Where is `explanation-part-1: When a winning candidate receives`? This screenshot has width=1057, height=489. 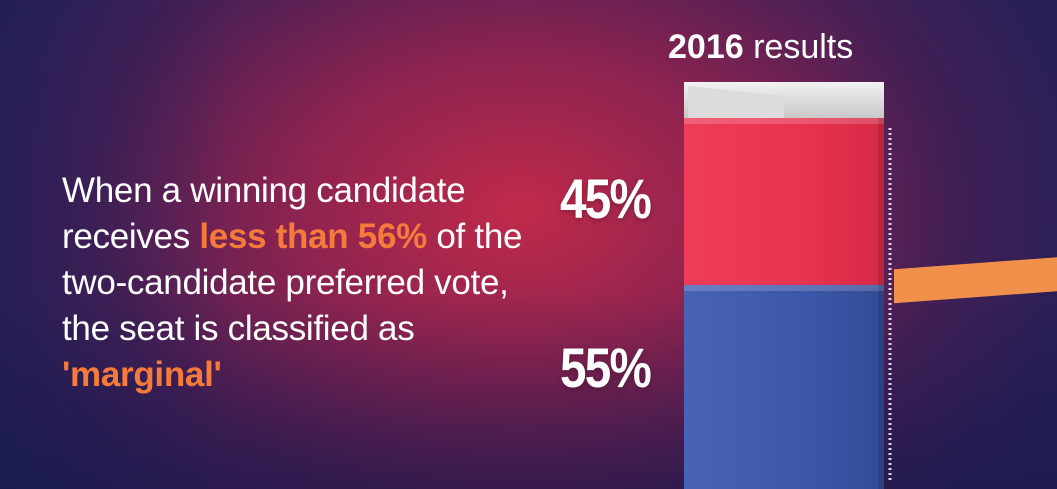
explanation-part-1: When a winning candidate receives is located at coordinates (264, 213).